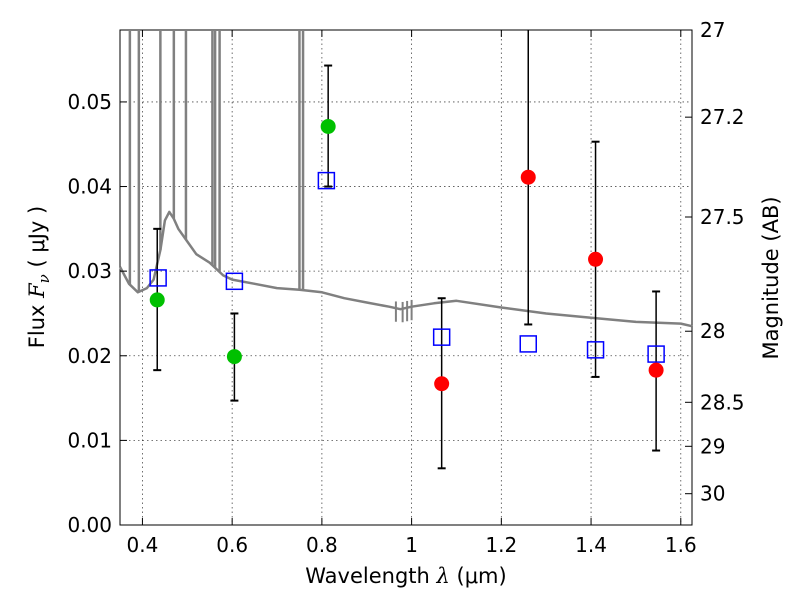 The height and width of the screenshot is (600, 800). What do you see at coordinates (712, 494) in the screenshot?
I see `y2-tick-label: 30` at bounding box center [712, 494].